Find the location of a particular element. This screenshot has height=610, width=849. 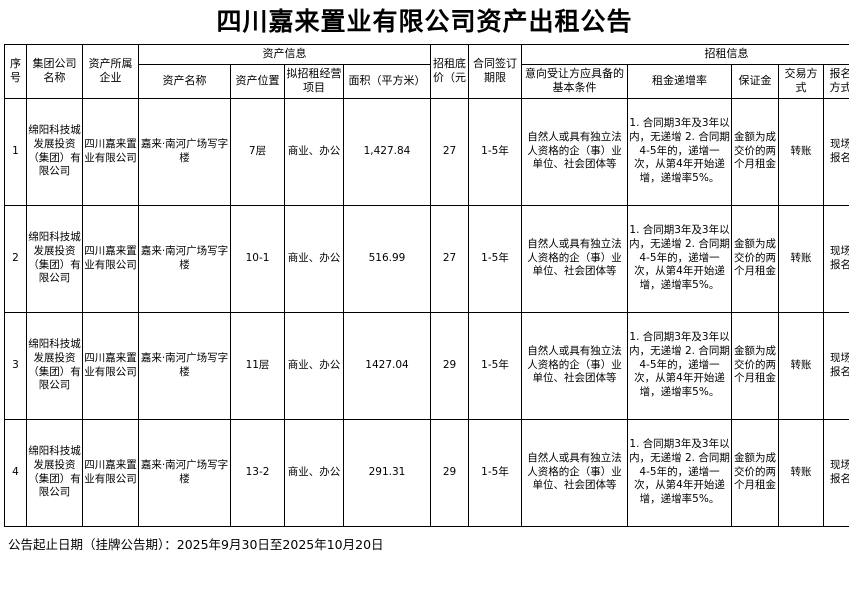

announcement-period-note: 公告起止日期（挂牌公告期）：2025年9月30日至2025年10月20日 is located at coordinates (196, 544).